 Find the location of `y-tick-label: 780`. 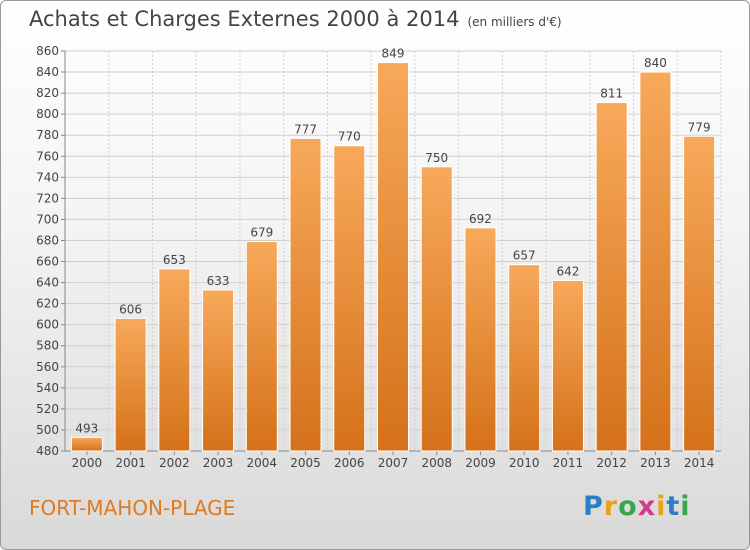

y-tick-label: 780 is located at coordinates (47, 135).